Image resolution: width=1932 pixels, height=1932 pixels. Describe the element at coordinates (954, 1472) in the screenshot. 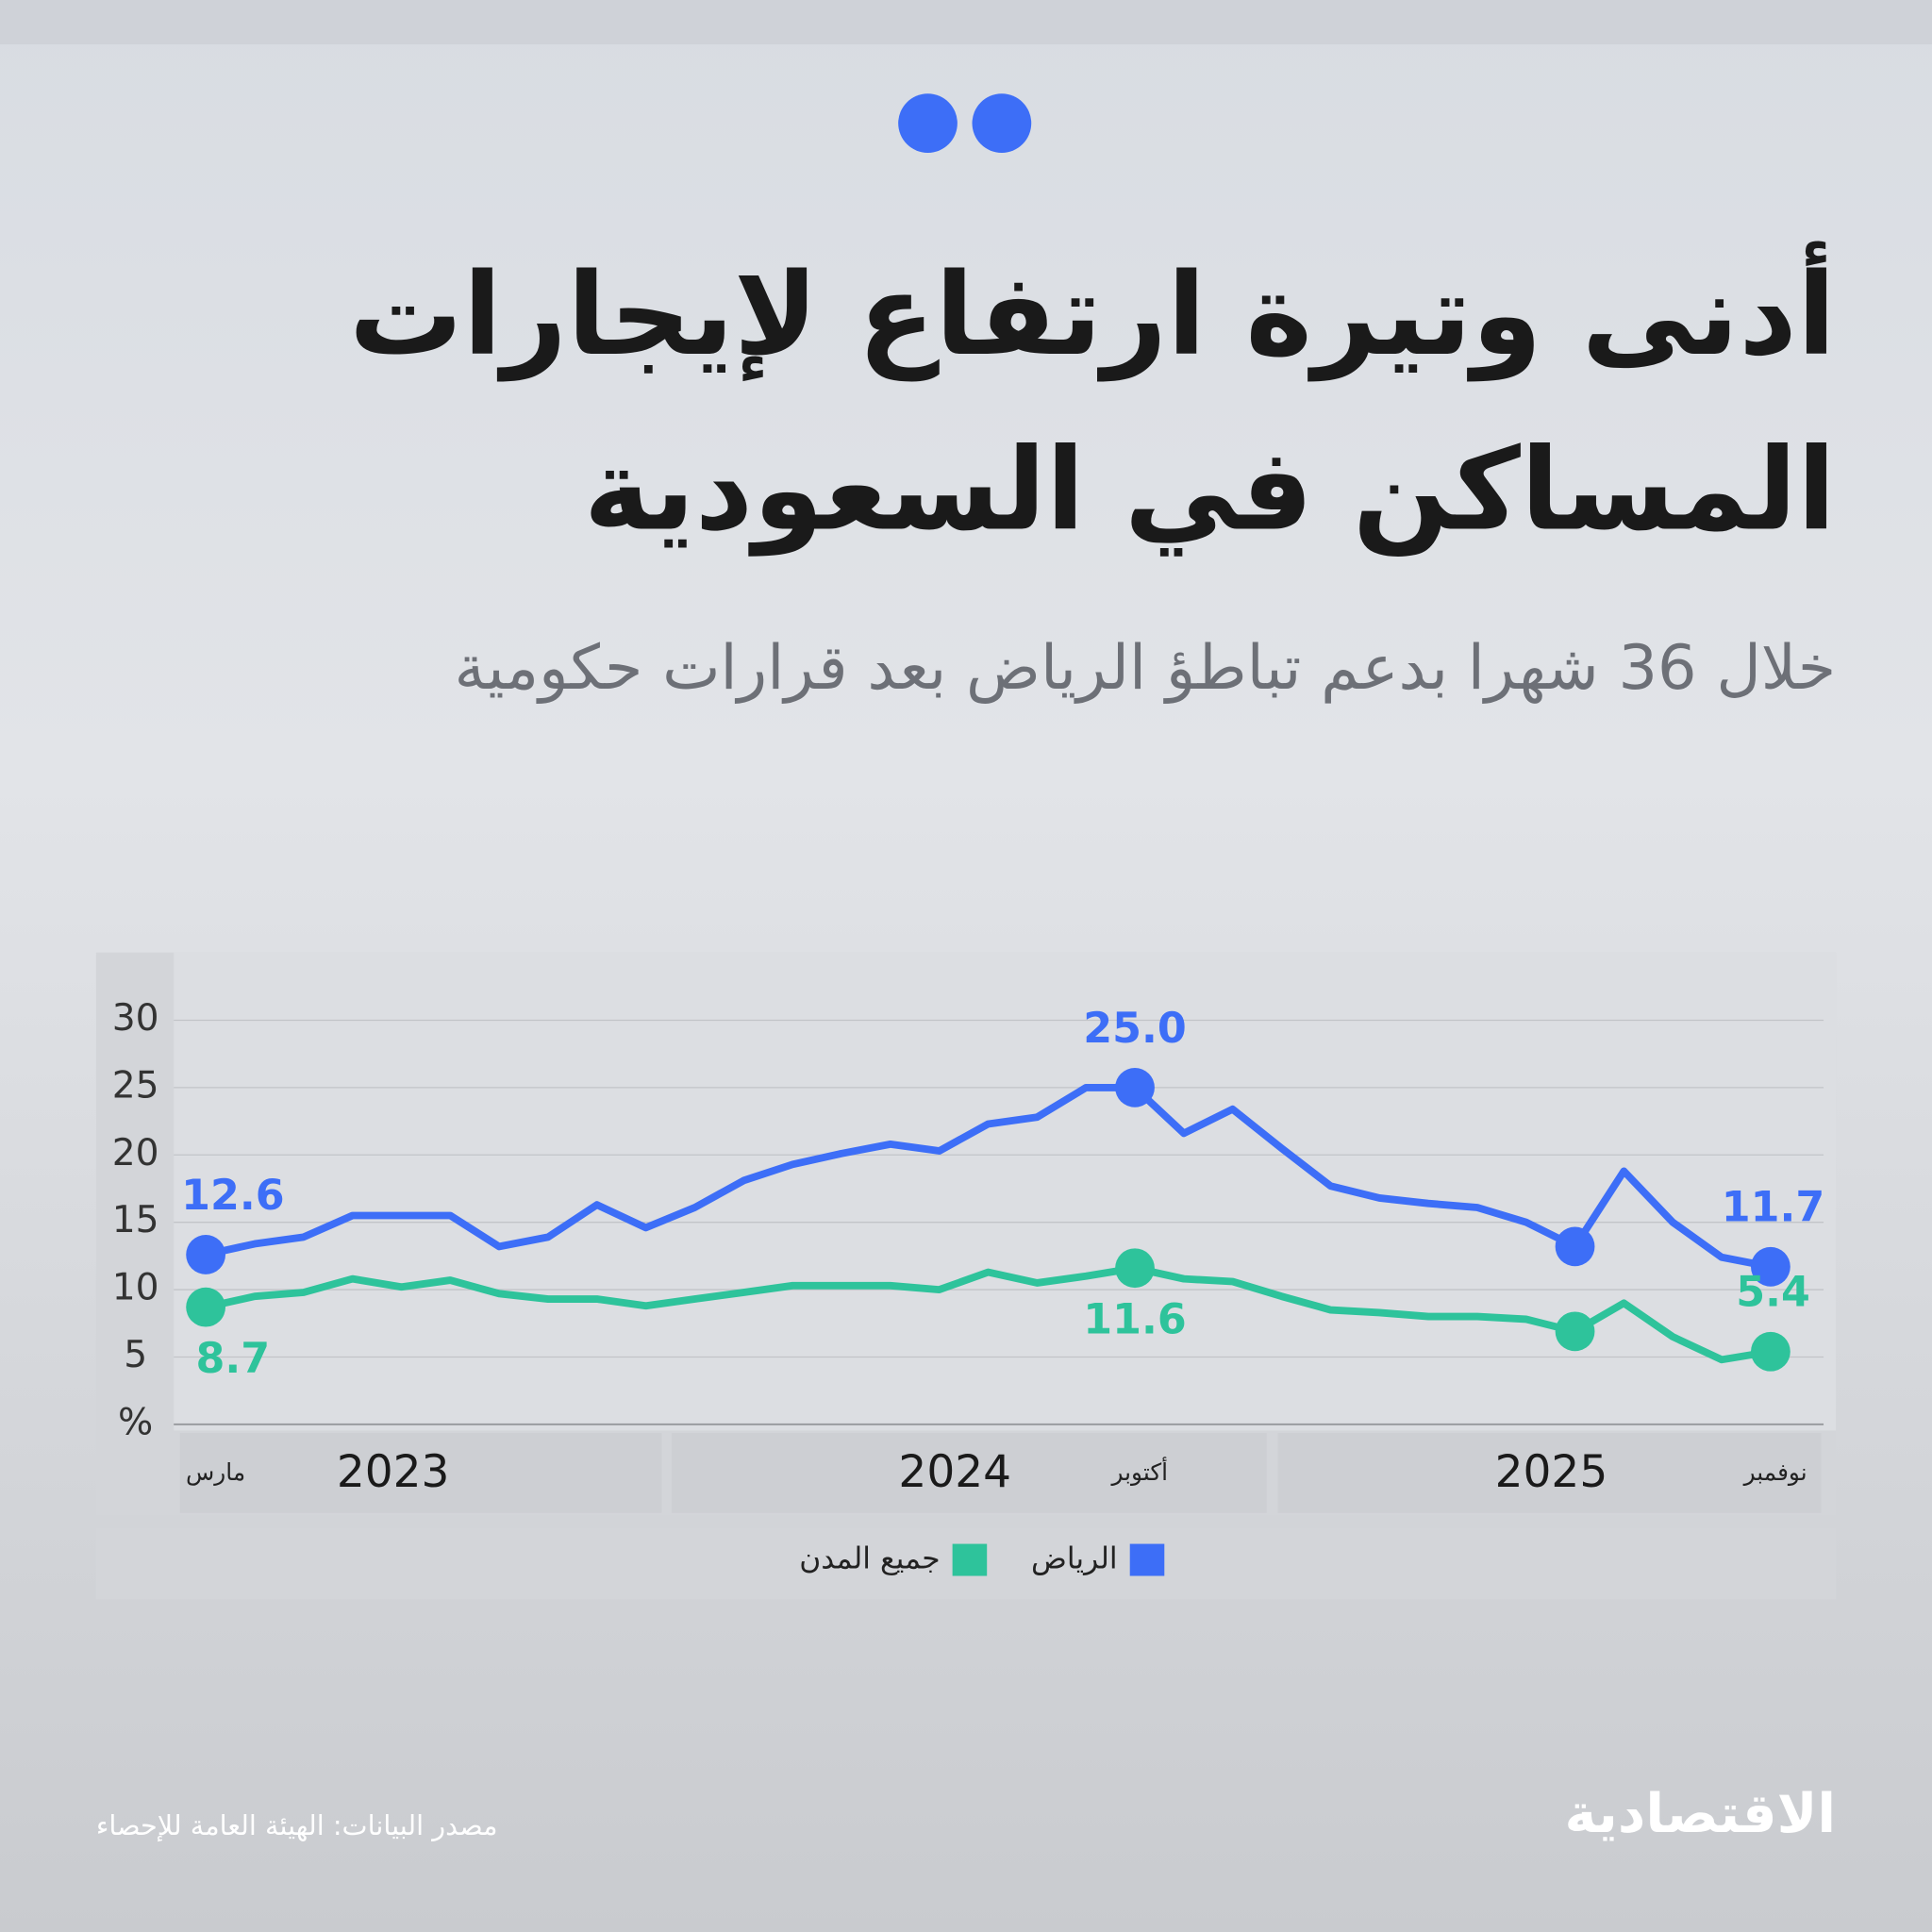

I see `year-label: 2024` at that location.